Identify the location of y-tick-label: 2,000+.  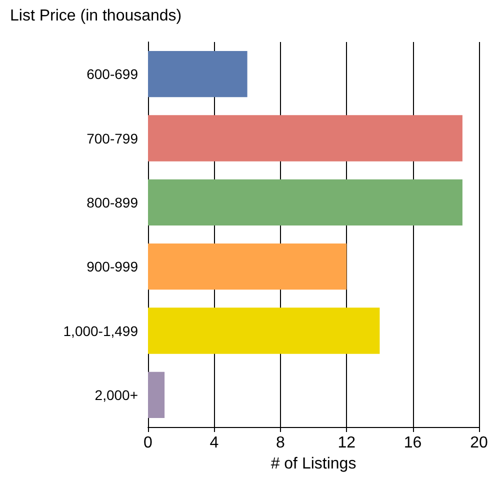
(116, 394).